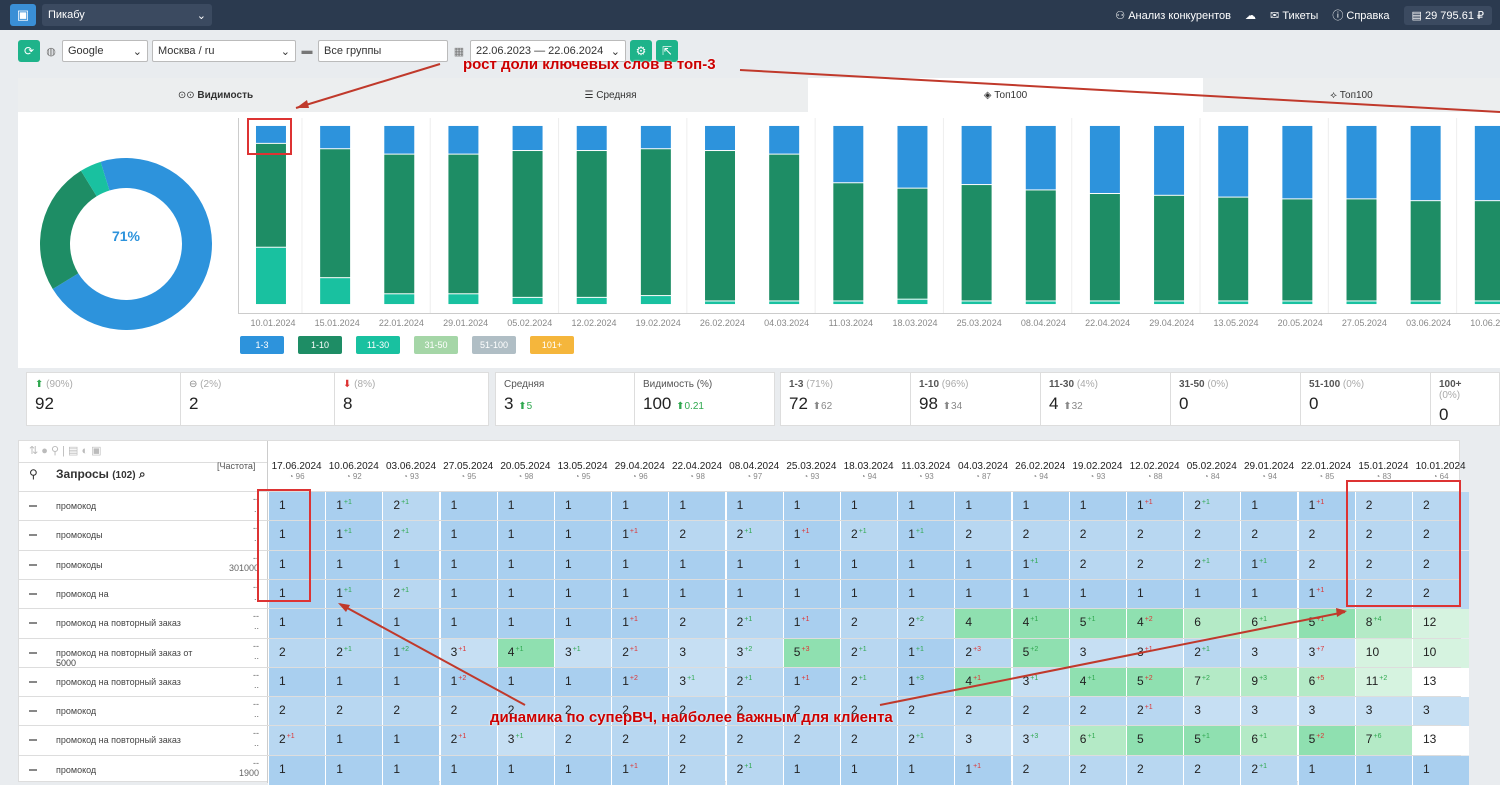 The height and width of the screenshot is (785, 1500). I want to click on date-column-header: 05.02.2024 ◔ 84, so click(1211, 471).